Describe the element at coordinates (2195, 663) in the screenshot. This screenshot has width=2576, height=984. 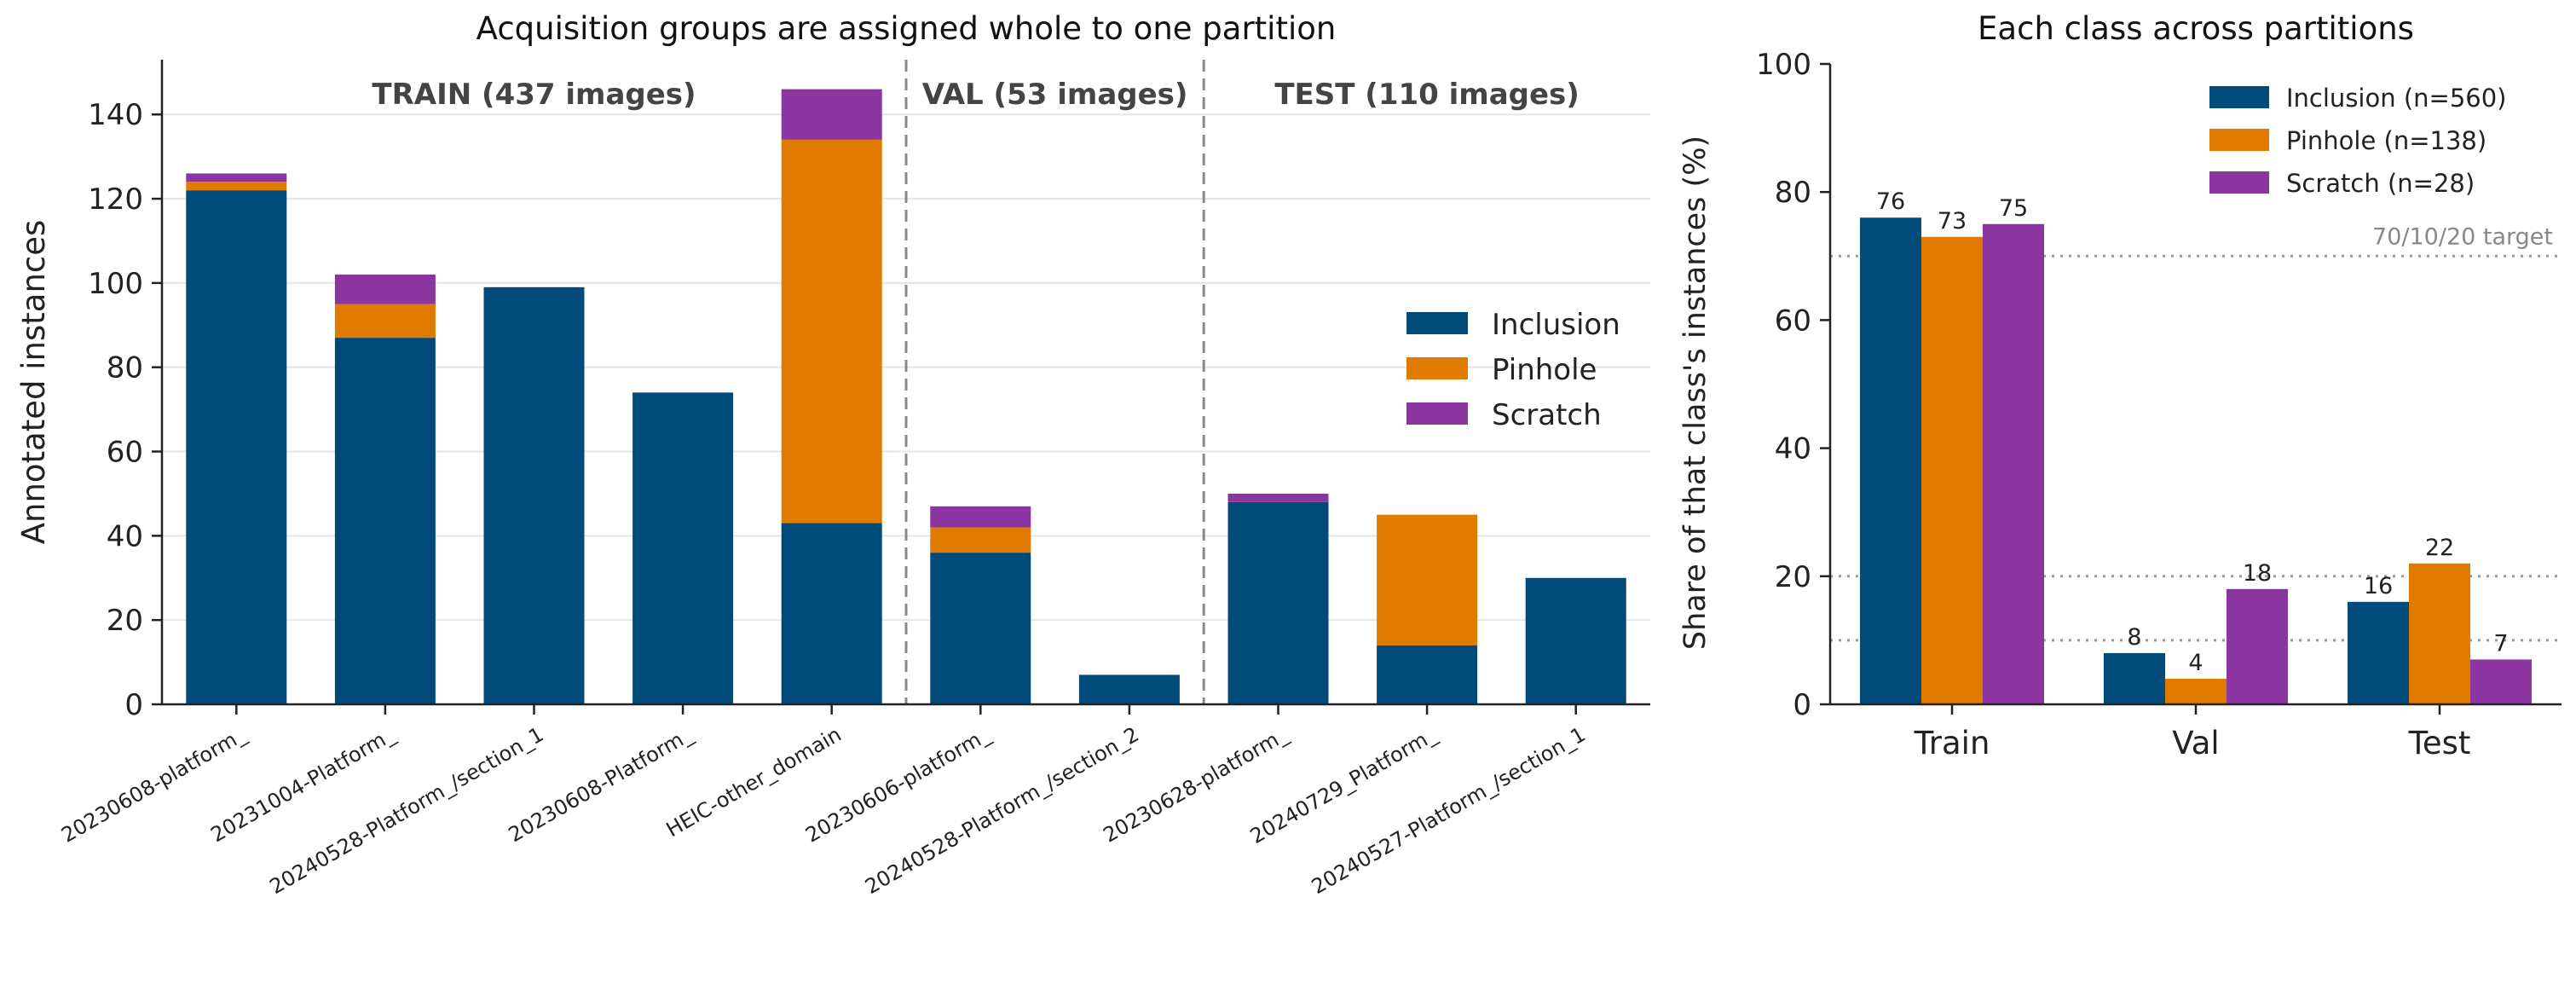
I see `bar-value-label: 4` at that location.